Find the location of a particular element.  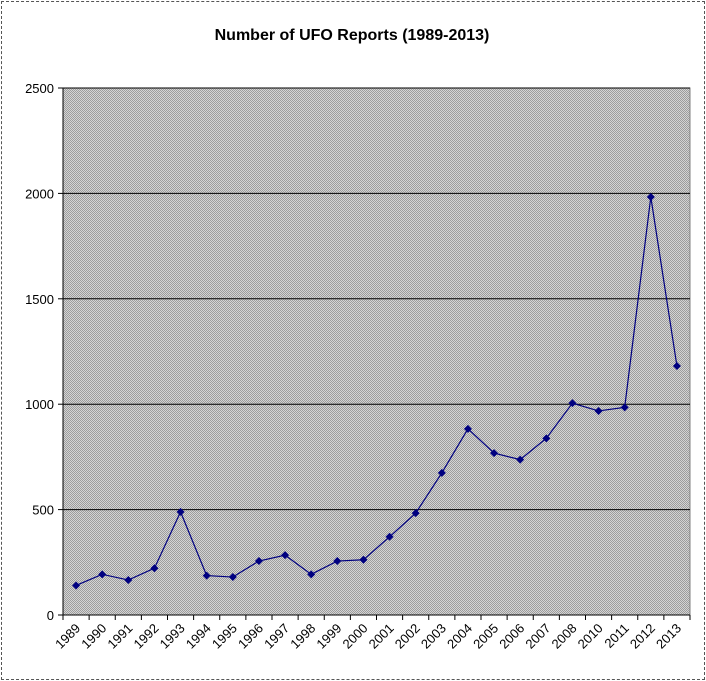

x-tick-label: 2008 is located at coordinates (564, 636).